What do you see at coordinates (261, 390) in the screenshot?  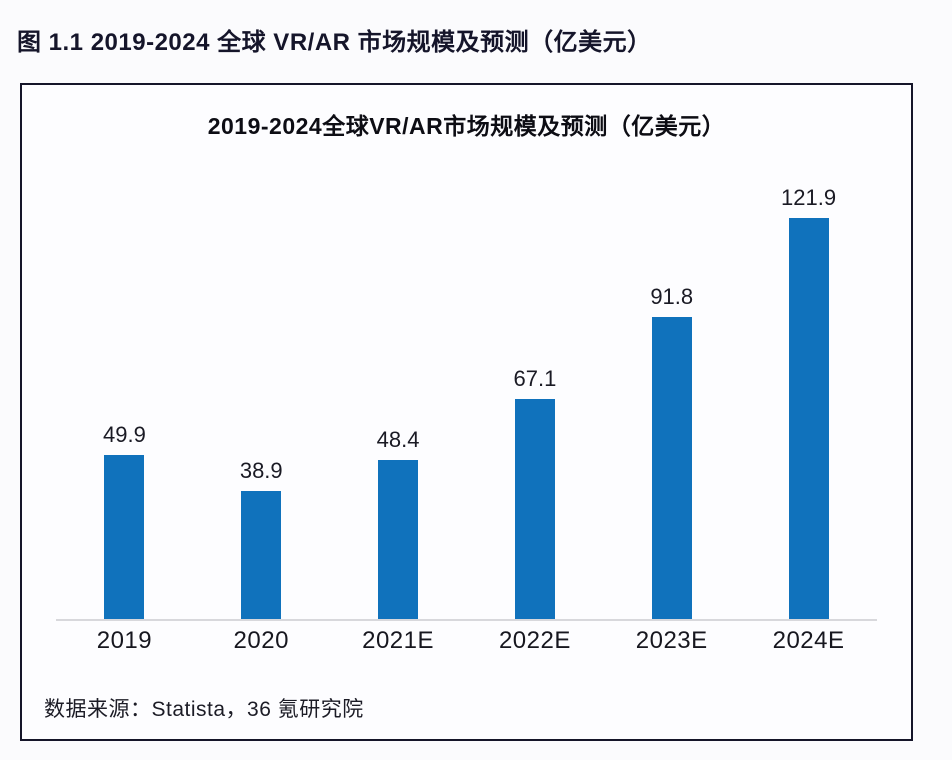 I see `bar-column: 38.9` at bounding box center [261, 390].